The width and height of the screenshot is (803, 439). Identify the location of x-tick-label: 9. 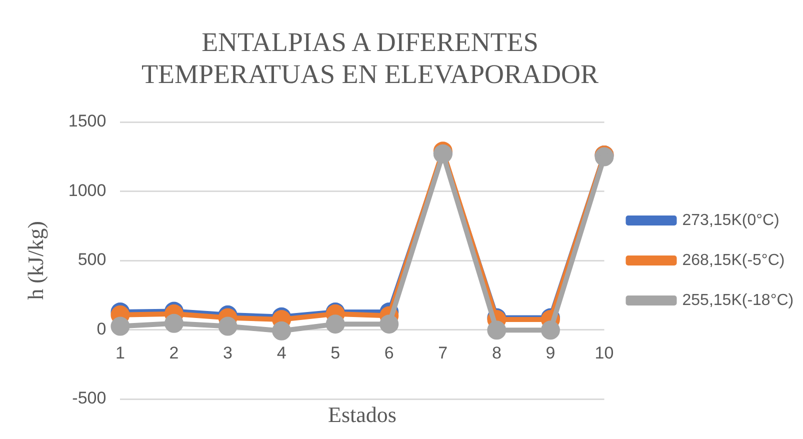
(551, 353).